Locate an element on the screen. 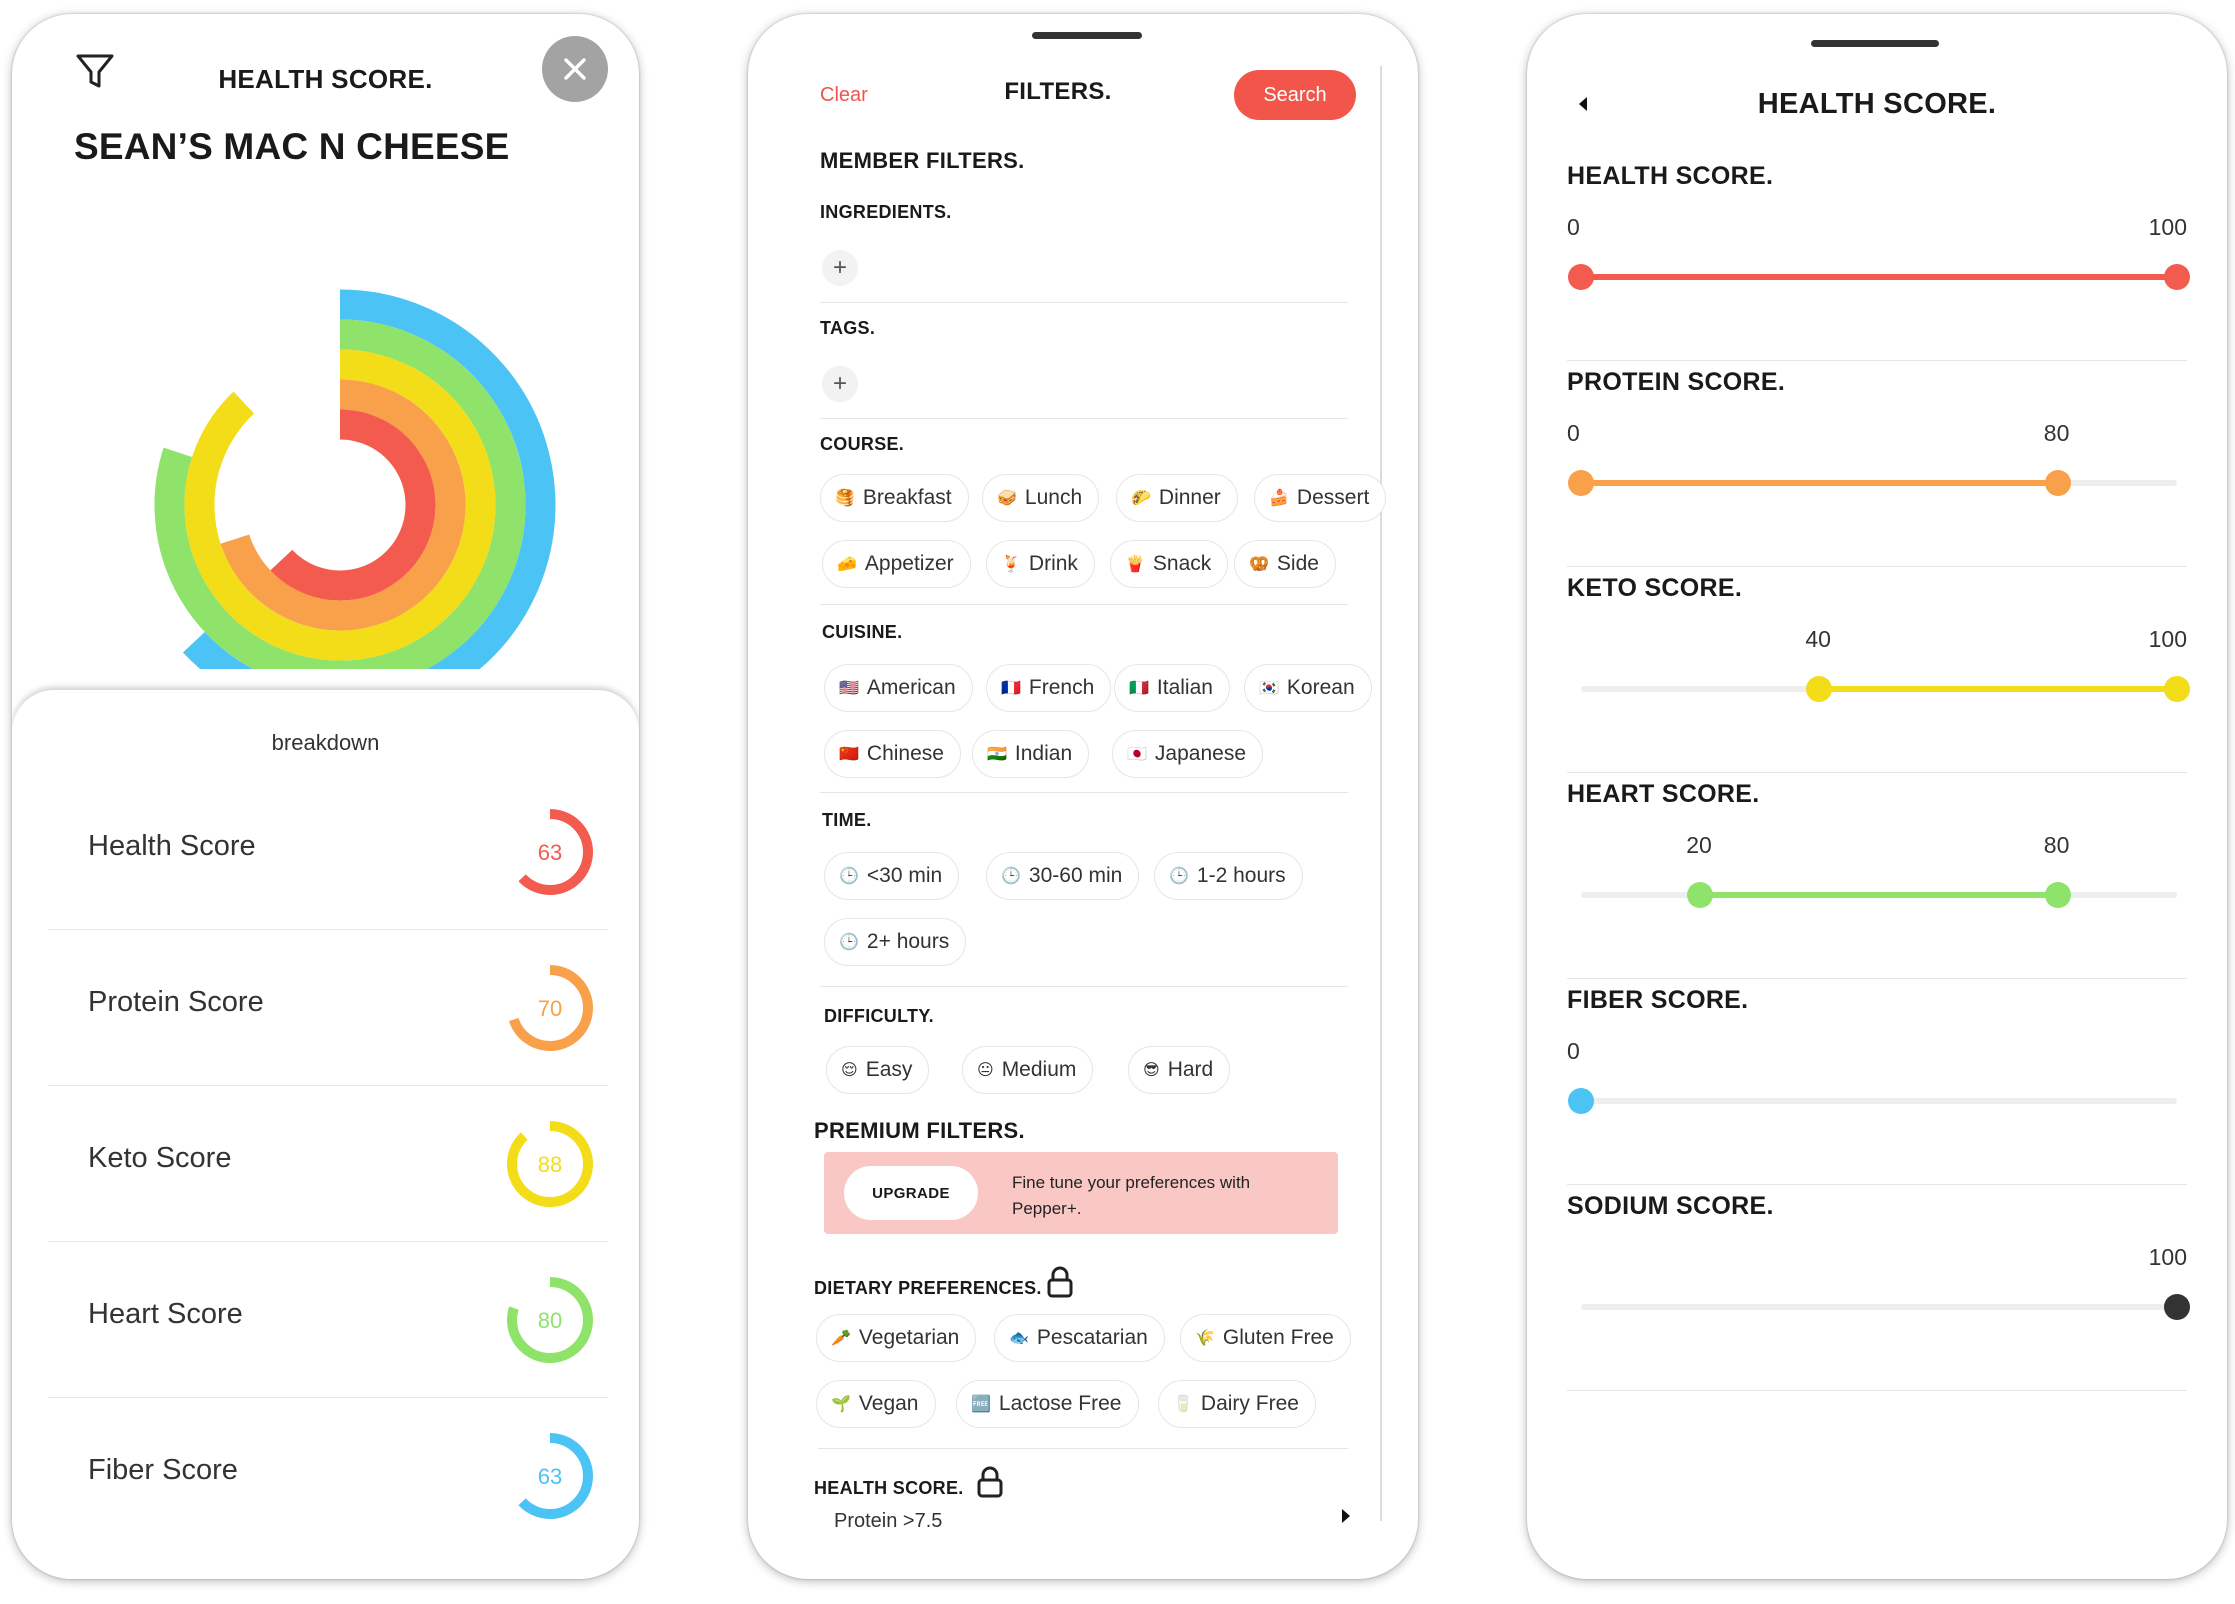 The image size is (2235, 1604). back-icon is located at coordinates (1583, 104).